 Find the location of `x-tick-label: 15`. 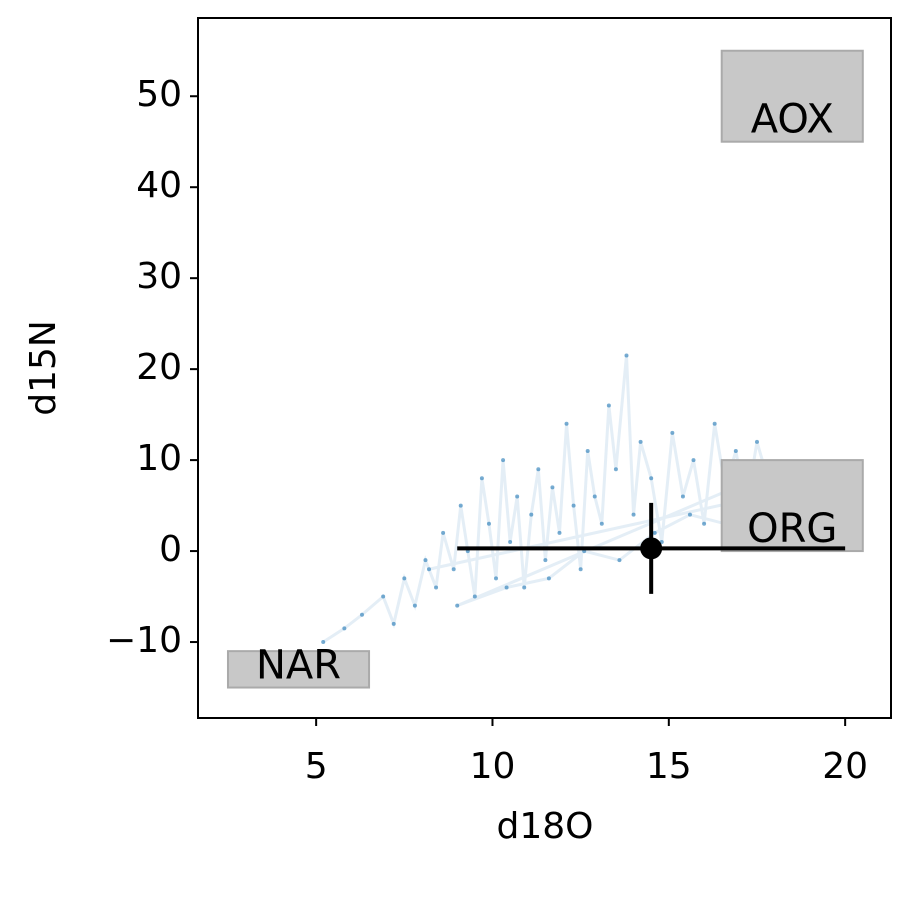

x-tick-label: 15 is located at coordinates (669, 766).